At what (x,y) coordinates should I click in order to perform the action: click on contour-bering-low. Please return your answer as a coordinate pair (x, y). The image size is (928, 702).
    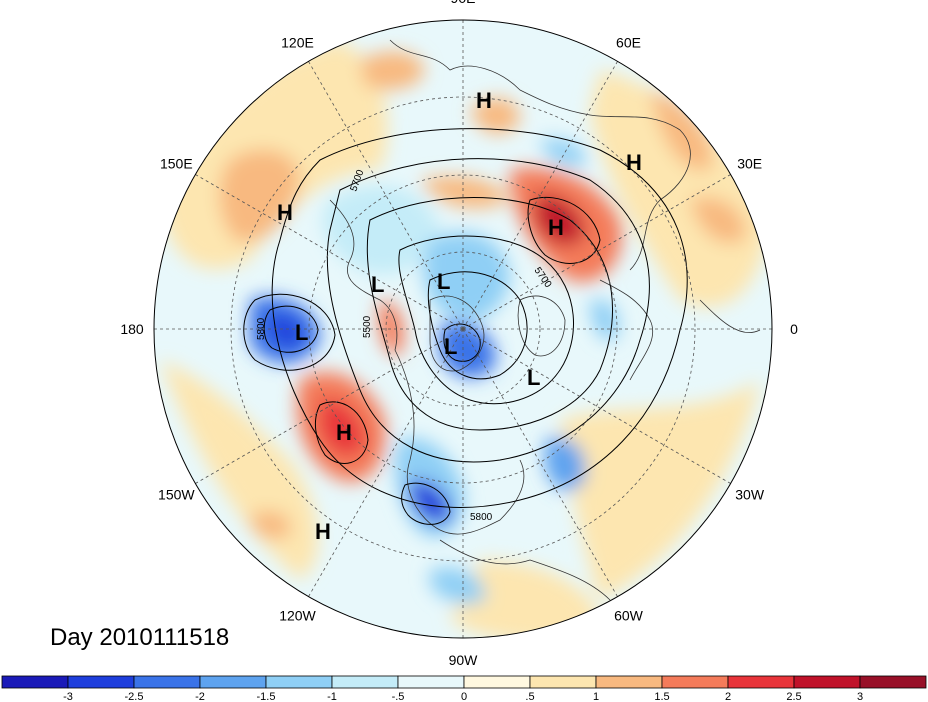
    Looking at the image, I should click on (291, 329).